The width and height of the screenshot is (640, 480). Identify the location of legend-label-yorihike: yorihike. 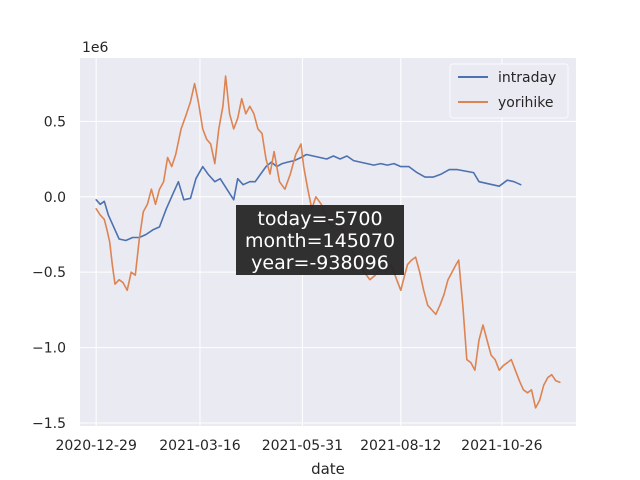
(525, 103).